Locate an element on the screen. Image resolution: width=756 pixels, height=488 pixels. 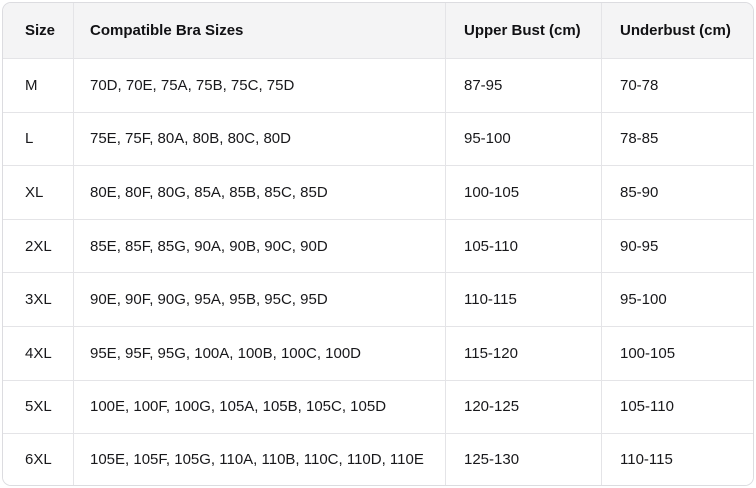
cell-upper-bust: 100-105 is located at coordinates (524, 193).